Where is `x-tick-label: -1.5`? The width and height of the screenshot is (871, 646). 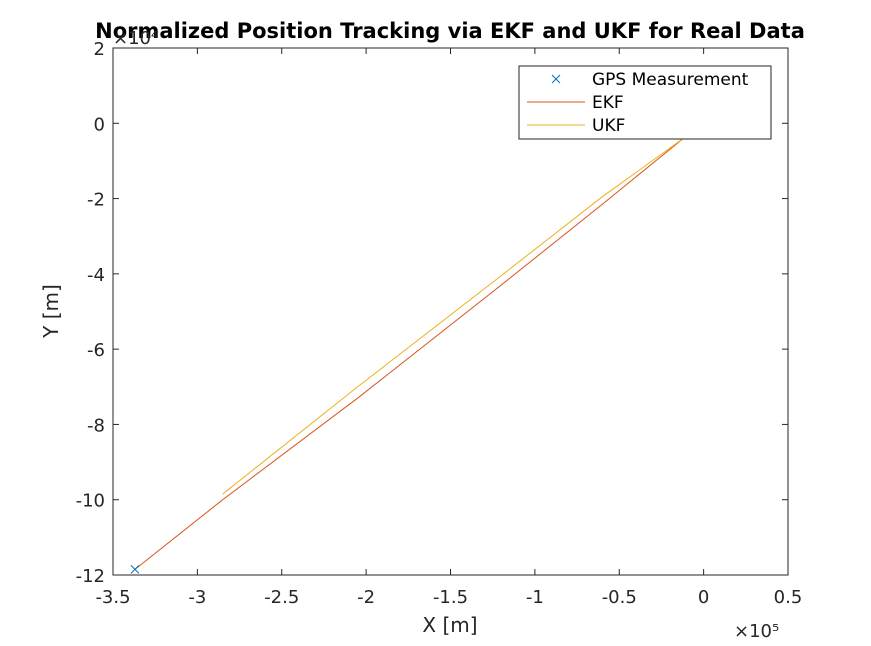
x-tick-label: -1.5 is located at coordinates (450, 597).